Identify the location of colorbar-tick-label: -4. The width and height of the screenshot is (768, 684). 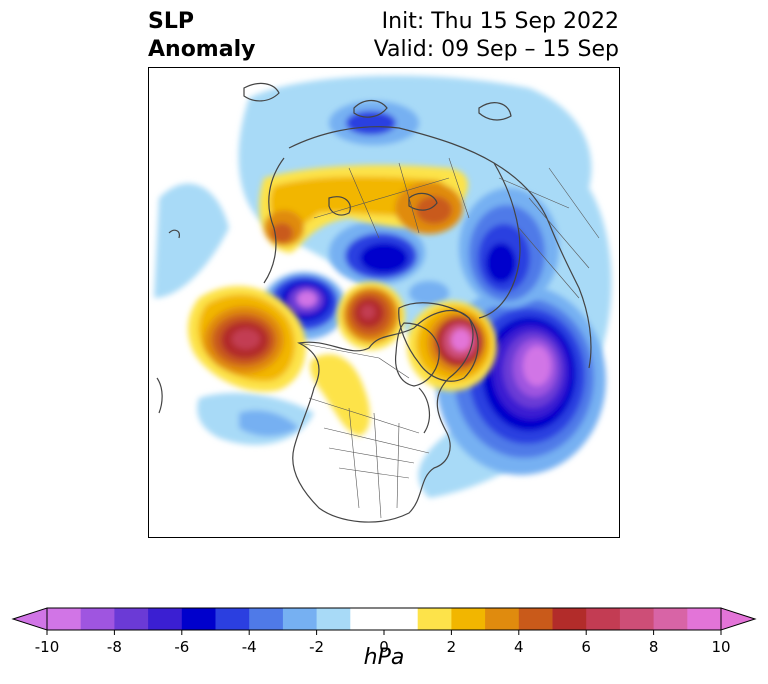
(249, 647).